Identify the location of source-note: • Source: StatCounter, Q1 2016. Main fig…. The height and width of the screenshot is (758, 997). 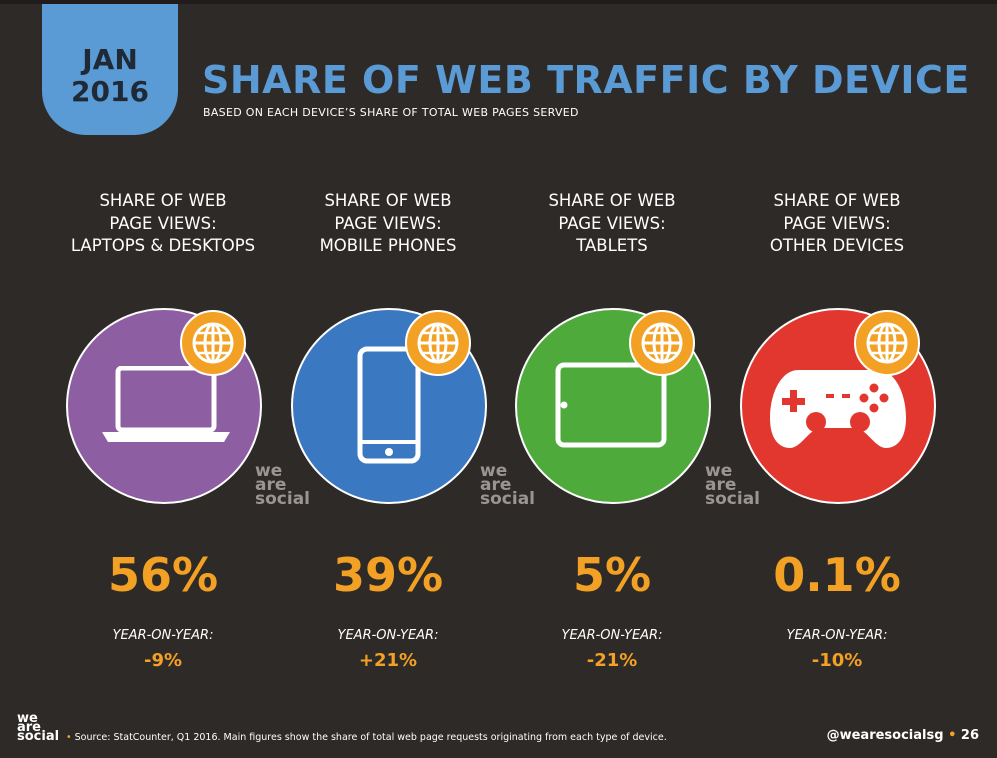
(366, 737).